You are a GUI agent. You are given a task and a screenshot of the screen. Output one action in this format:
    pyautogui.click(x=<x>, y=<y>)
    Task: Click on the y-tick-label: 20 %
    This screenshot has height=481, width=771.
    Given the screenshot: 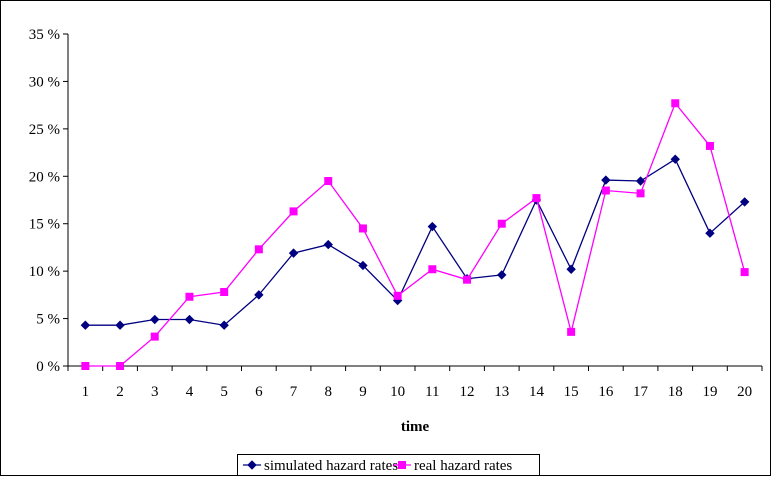 What is the action you would take?
    pyautogui.click(x=44, y=177)
    